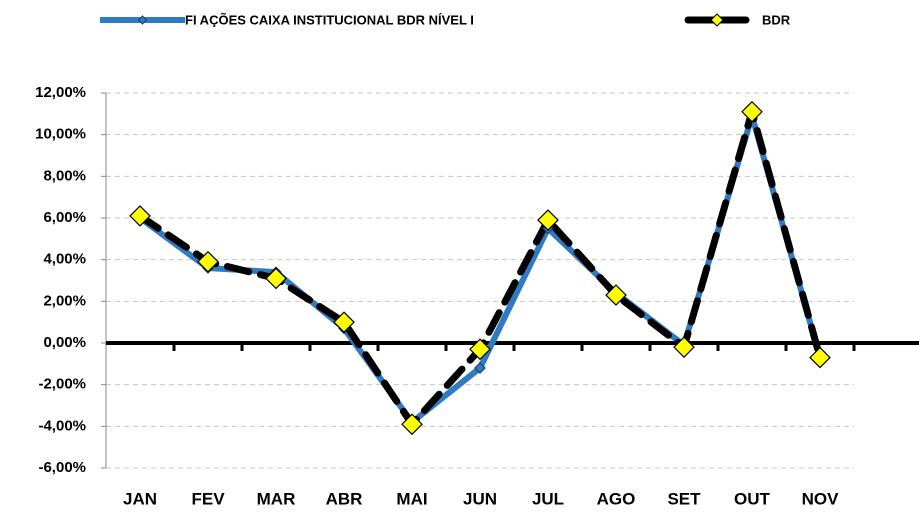 The width and height of the screenshot is (919, 513). What do you see at coordinates (821, 498) in the screenshot?
I see `x-tick-label: NOV` at bounding box center [821, 498].